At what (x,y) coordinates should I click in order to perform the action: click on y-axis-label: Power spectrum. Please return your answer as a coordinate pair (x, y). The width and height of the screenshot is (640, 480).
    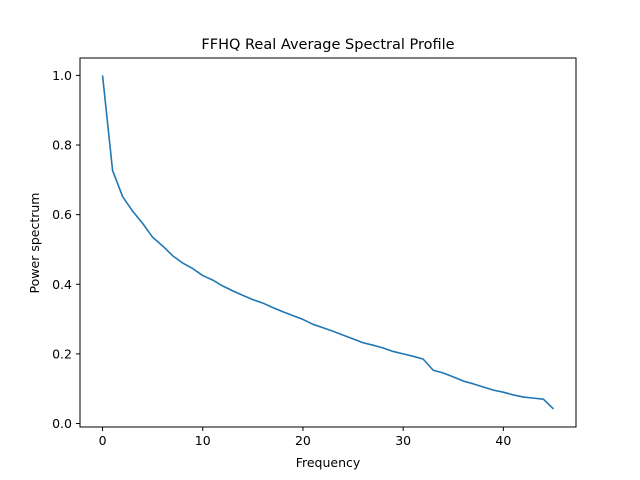
    Looking at the image, I should click on (34, 243).